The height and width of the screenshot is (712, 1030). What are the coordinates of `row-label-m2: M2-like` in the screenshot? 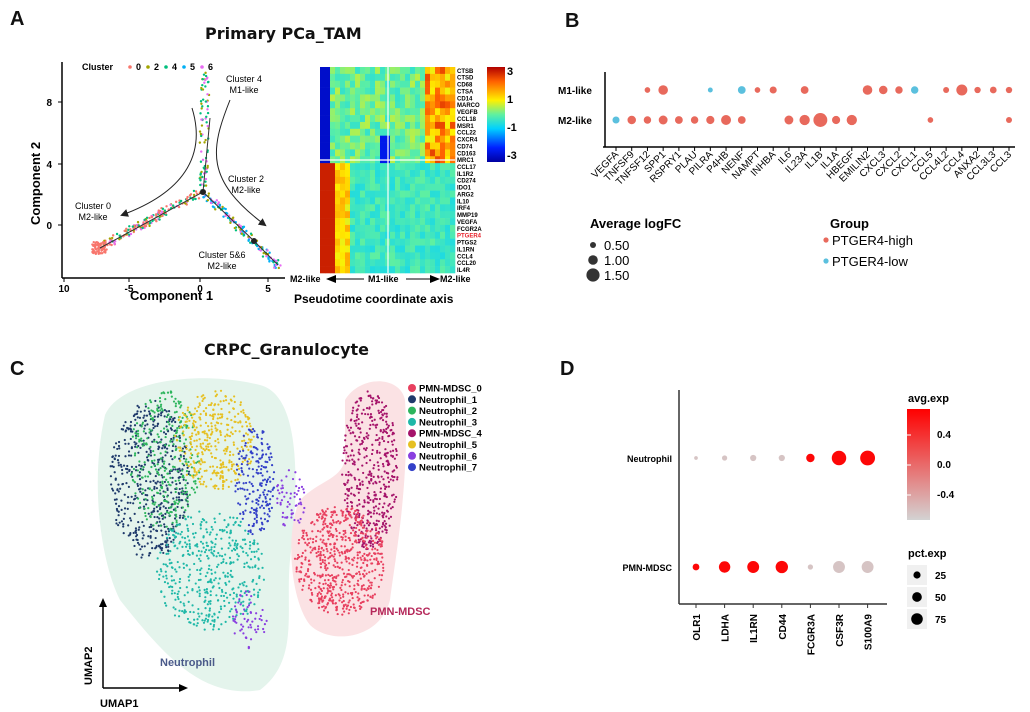 It's located at (575, 121).